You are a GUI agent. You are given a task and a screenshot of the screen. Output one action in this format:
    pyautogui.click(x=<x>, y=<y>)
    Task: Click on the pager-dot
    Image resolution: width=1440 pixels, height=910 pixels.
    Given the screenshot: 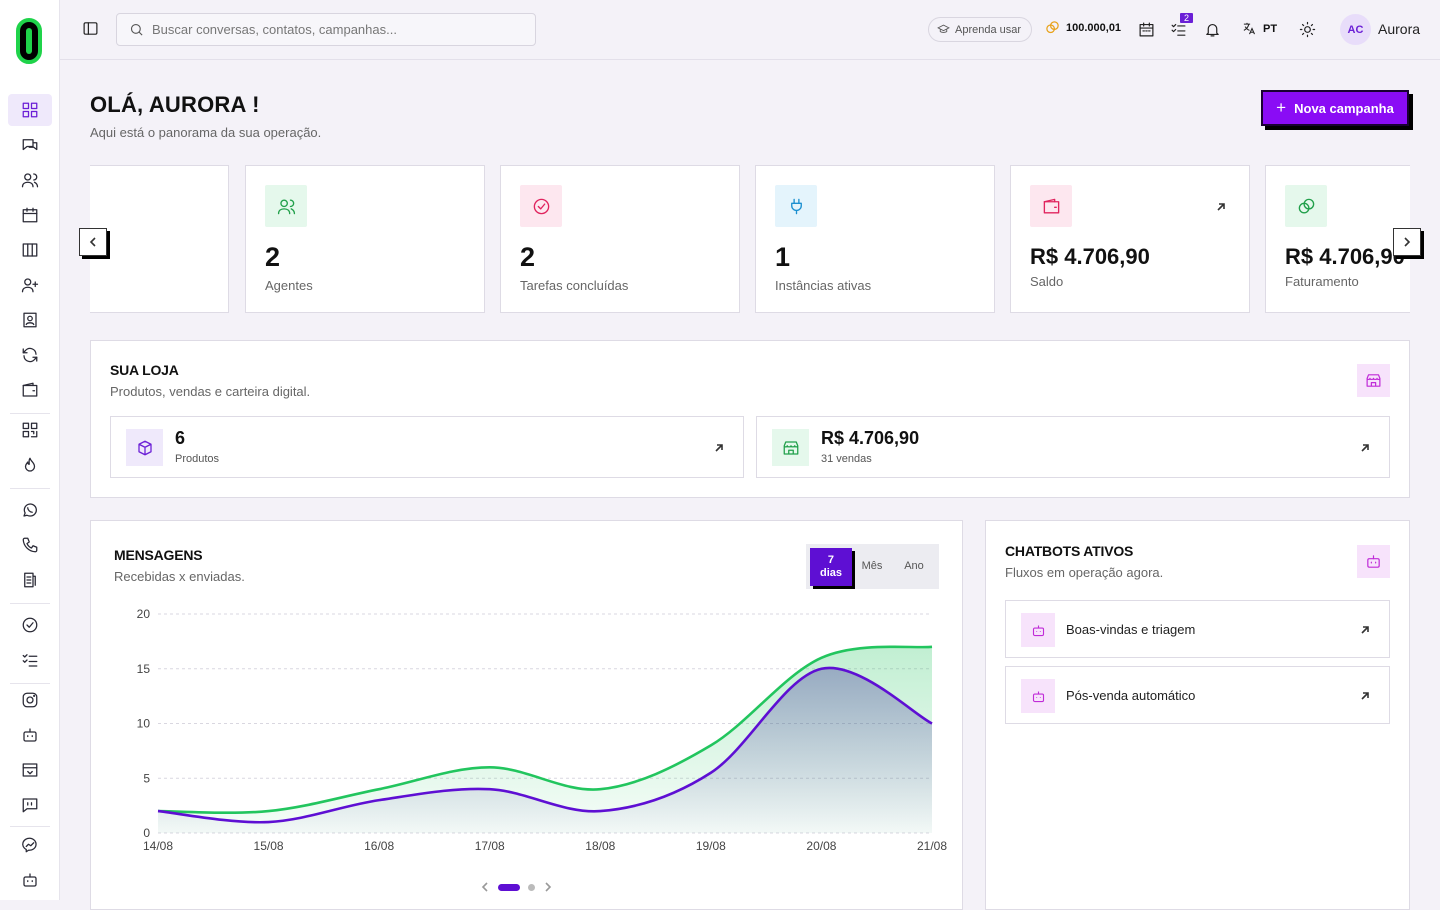 What is the action you would take?
    pyautogui.click(x=531, y=887)
    